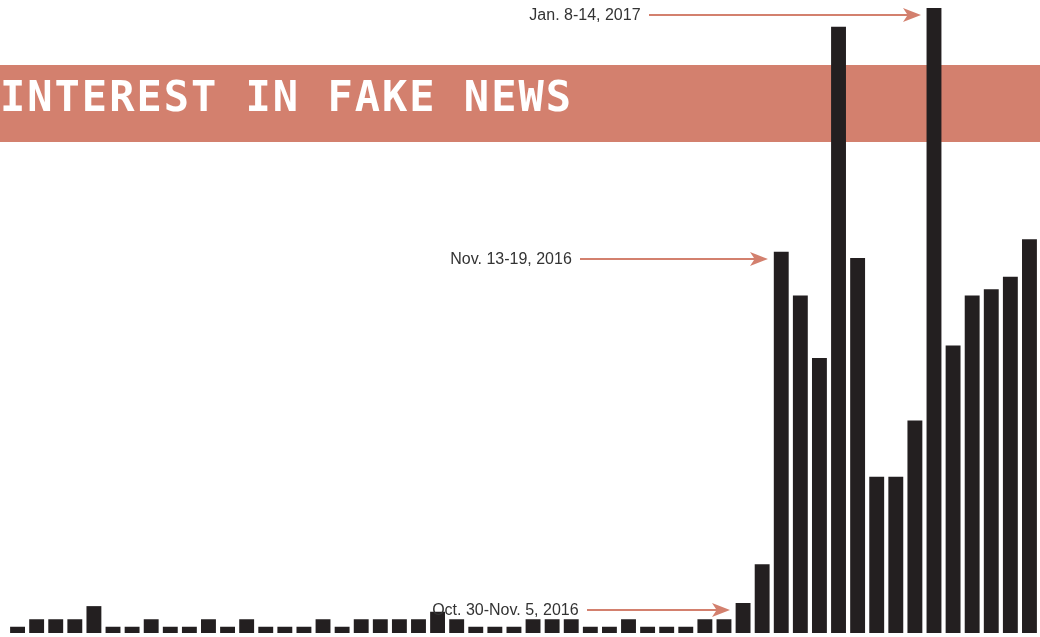 The image size is (1040, 637). I want to click on annotation: Oct. 30-Nov. 5, 2016, so click(505, 610).